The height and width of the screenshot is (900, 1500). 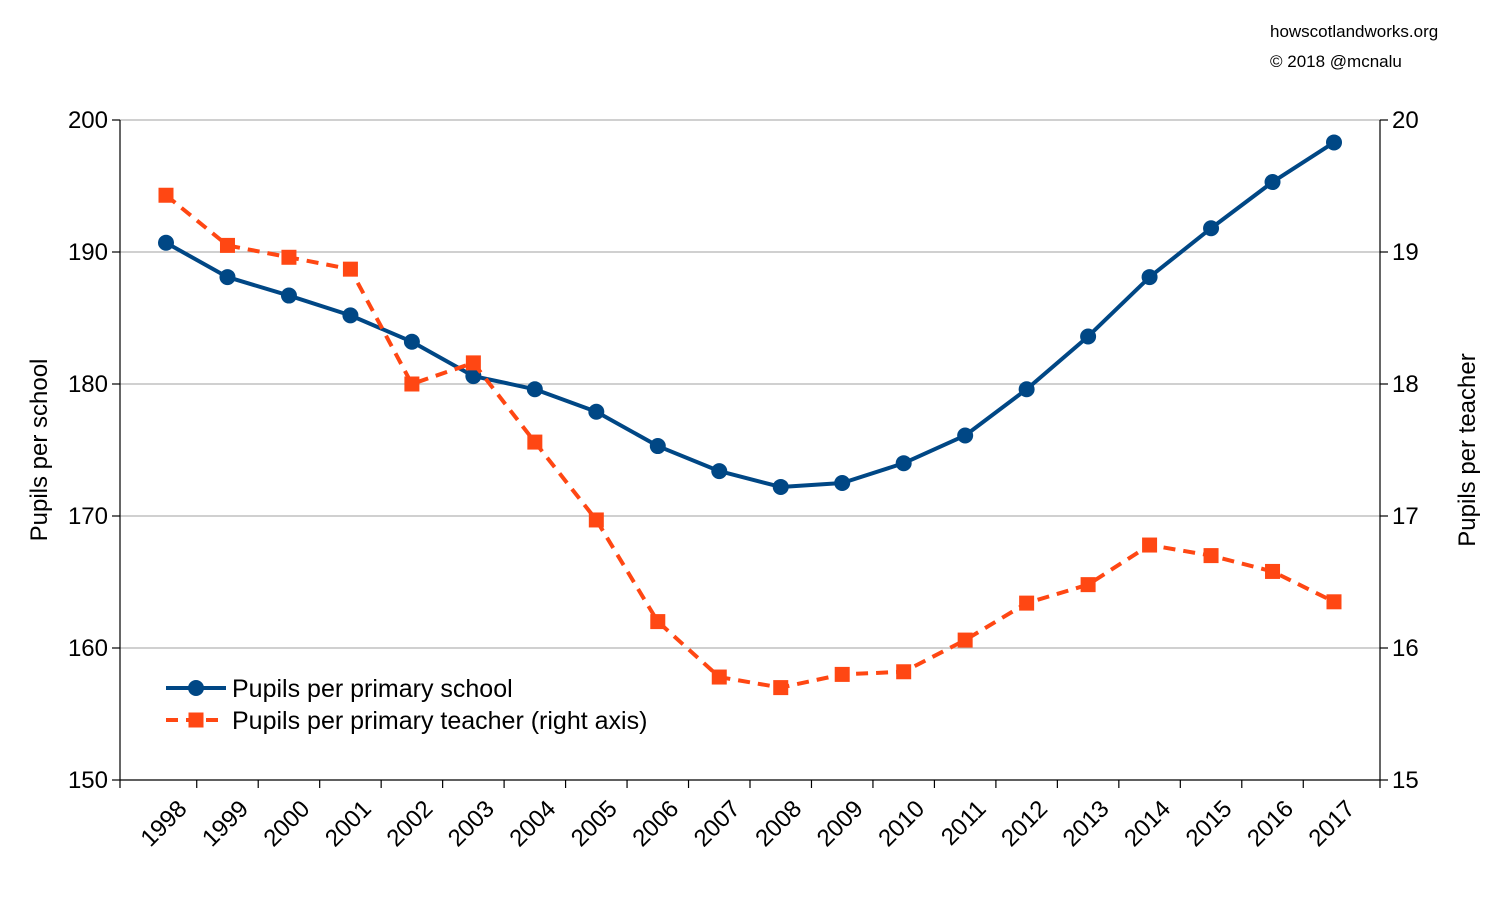 What do you see at coordinates (1209, 823) in the screenshot?
I see `x-tick-label: 2015` at bounding box center [1209, 823].